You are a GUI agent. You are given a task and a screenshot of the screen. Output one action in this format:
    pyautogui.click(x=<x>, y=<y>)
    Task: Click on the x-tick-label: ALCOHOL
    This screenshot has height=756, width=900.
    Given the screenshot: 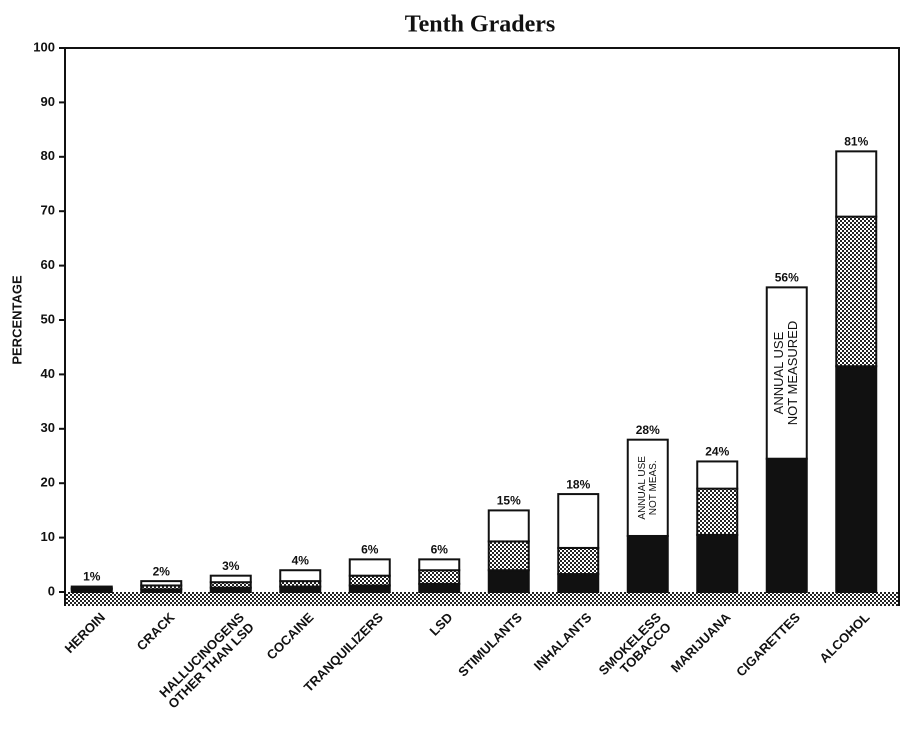 What is the action you would take?
    pyautogui.click(x=845, y=638)
    